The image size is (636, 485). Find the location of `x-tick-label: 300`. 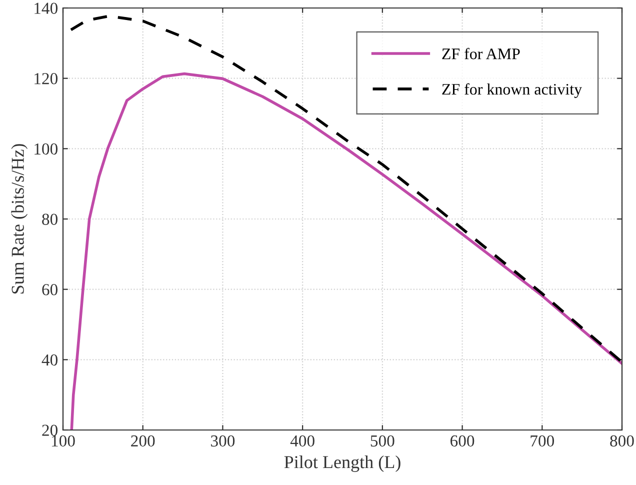

x-tick-label: 300 is located at coordinates (223, 441).